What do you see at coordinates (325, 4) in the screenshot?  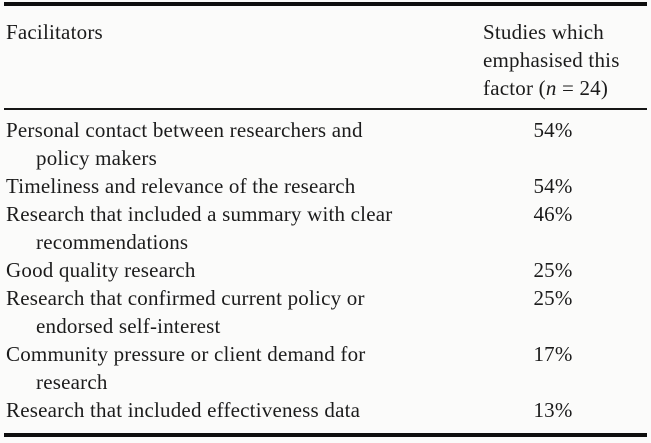 I see `table-top-rule` at bounding box center [325, 4].